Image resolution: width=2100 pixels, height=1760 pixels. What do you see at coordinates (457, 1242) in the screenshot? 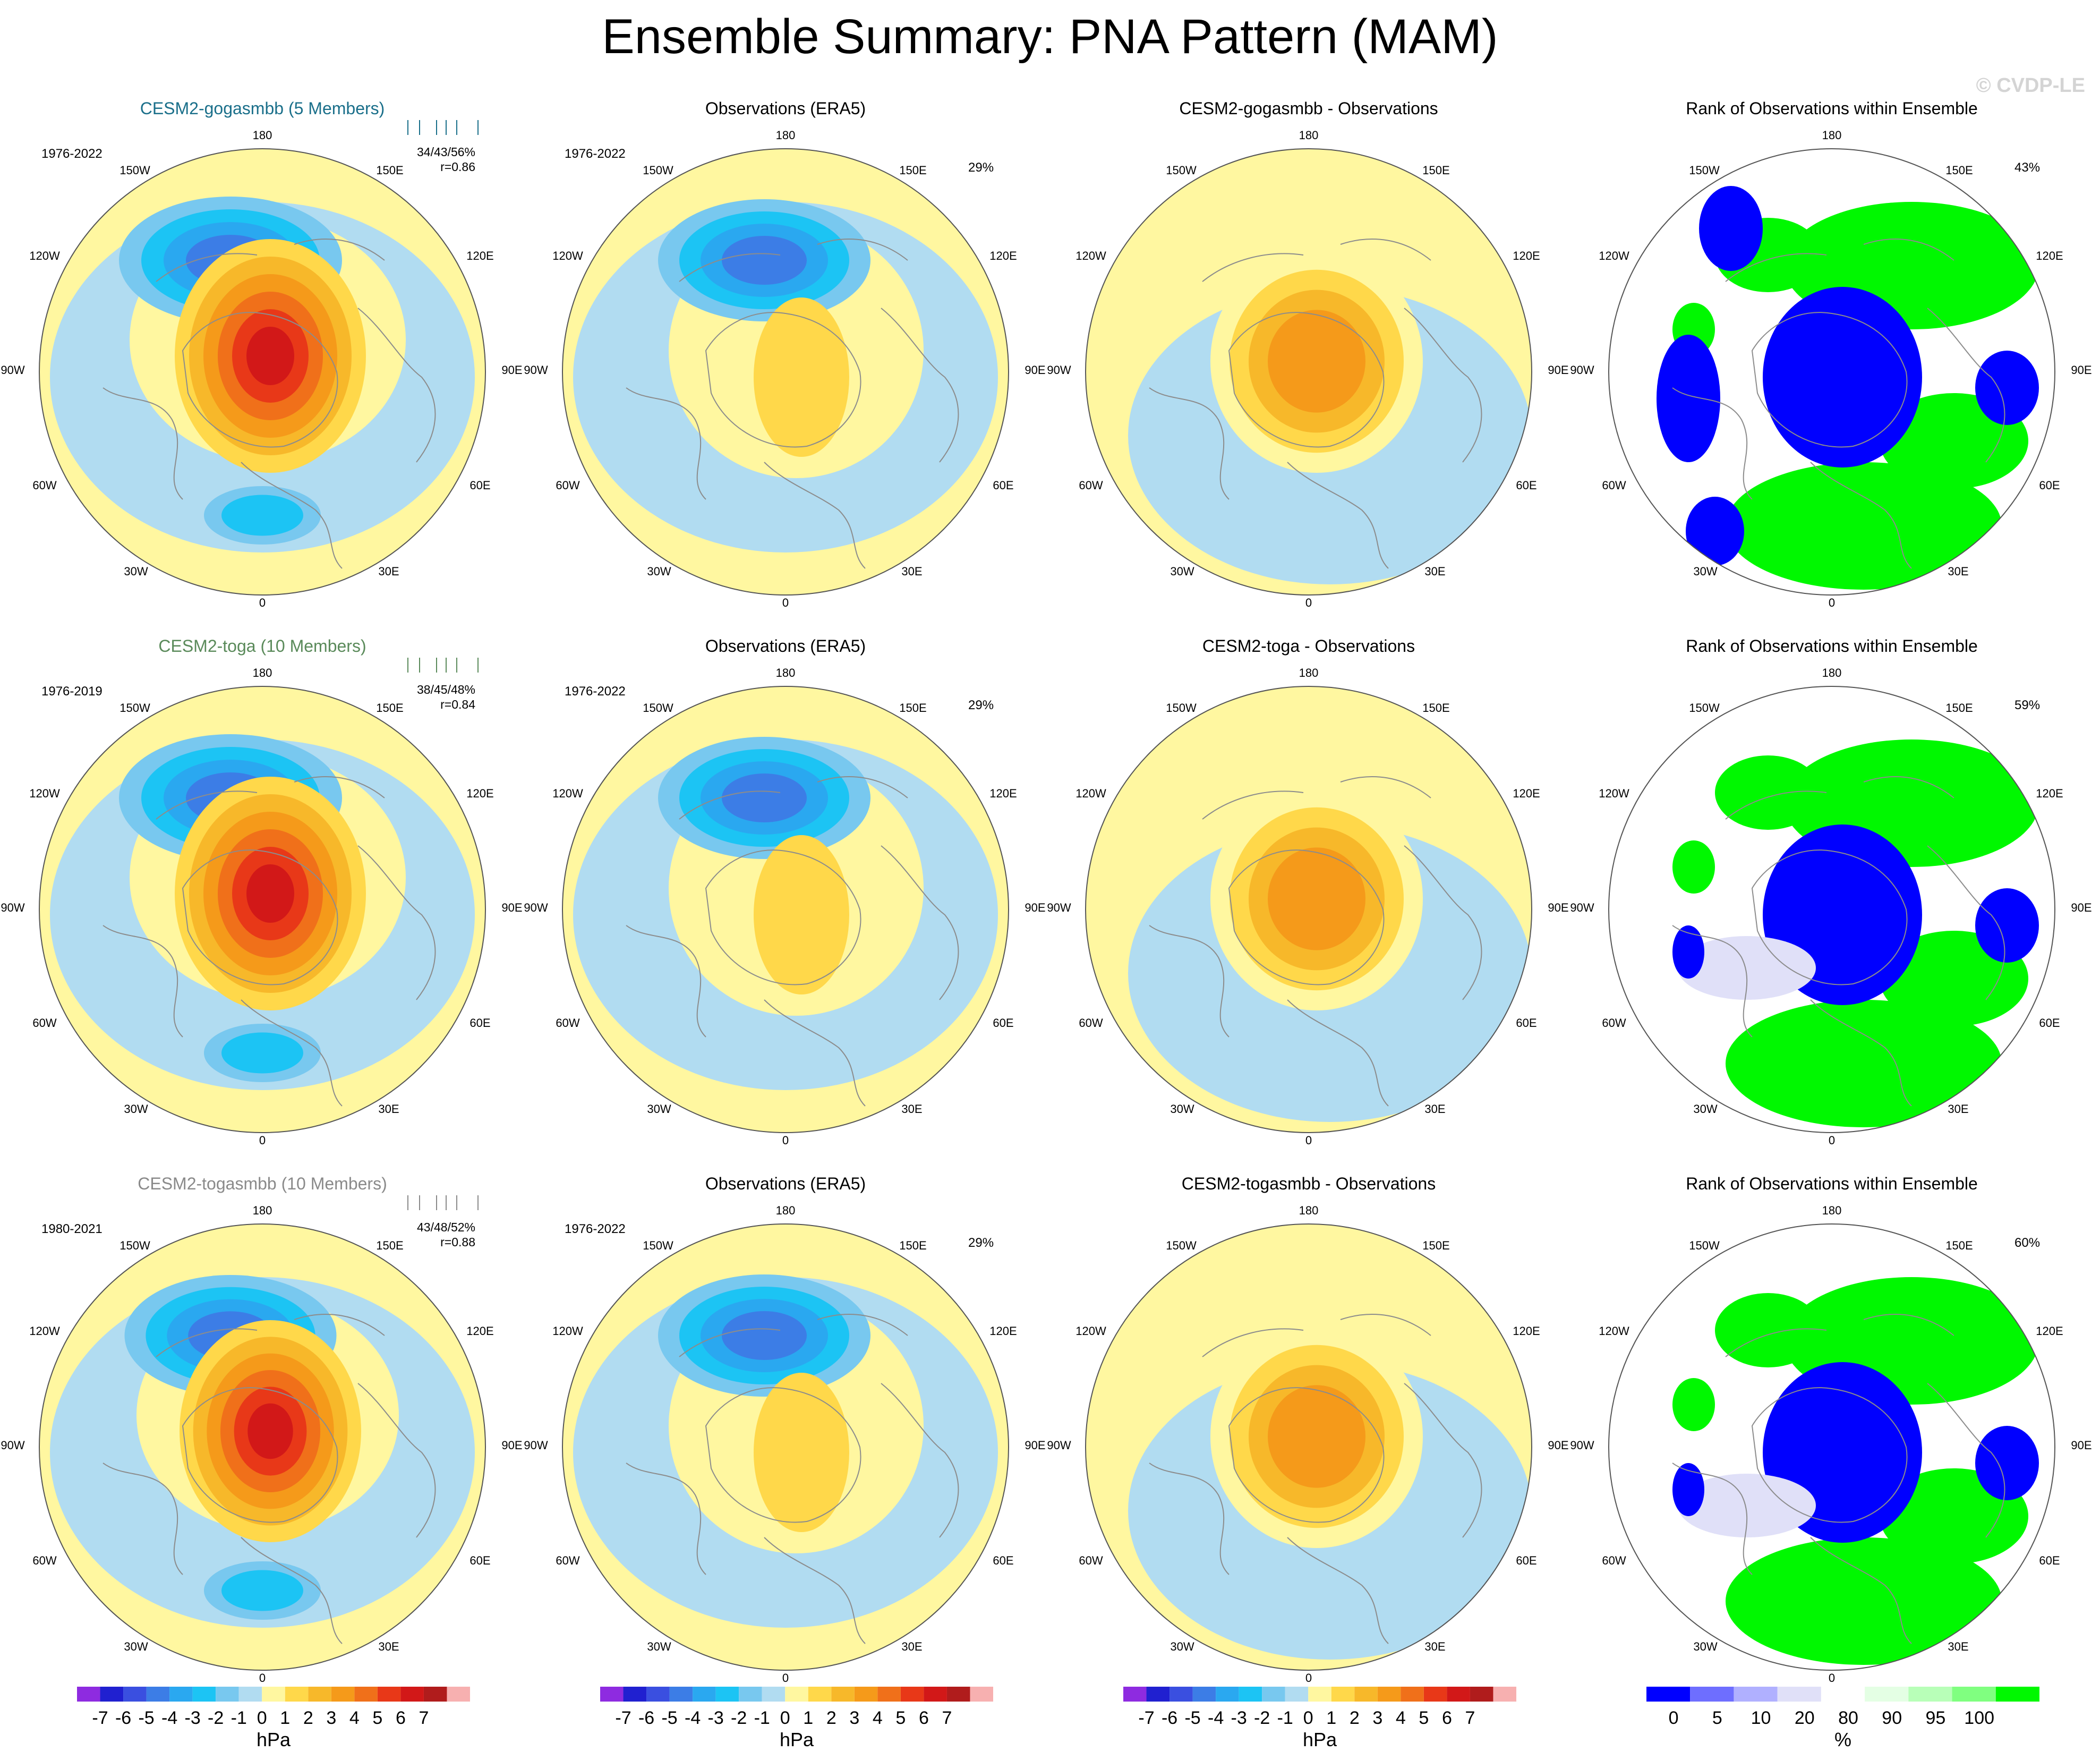
I see `pattern-correlation: r=0.88` at bounding box center [457, 1242].